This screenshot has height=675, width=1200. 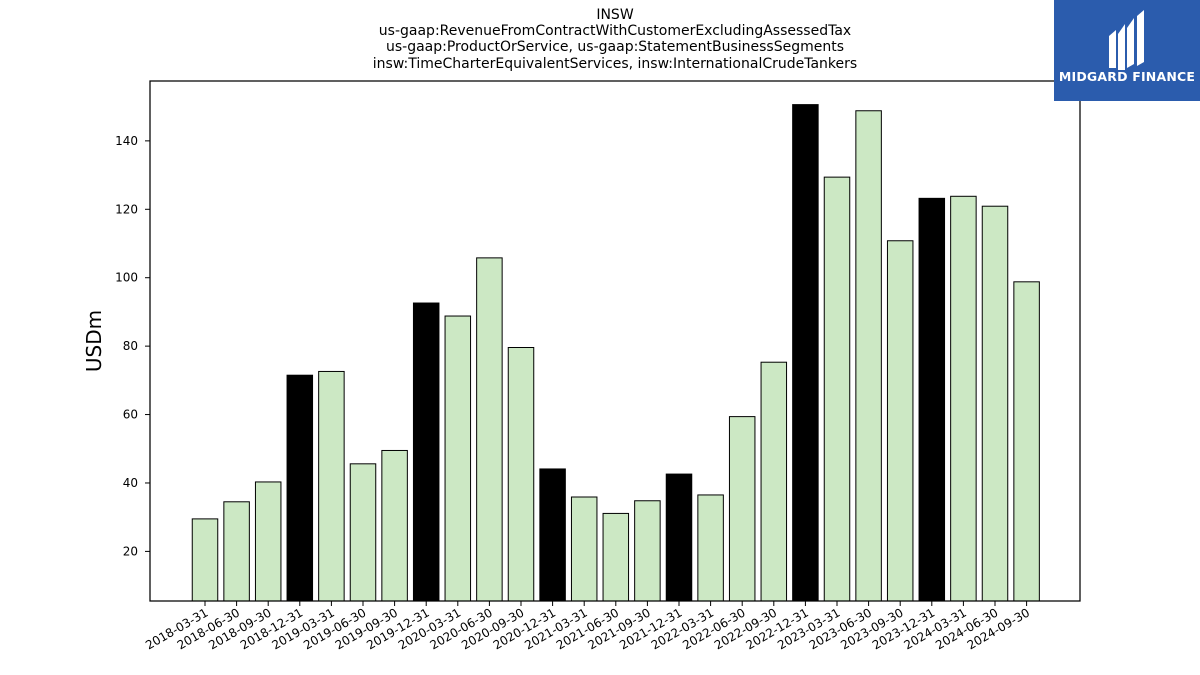 I want to click on midgard-finance-logo: MIDGARD FINANCE, so click(x=1127, y=50).